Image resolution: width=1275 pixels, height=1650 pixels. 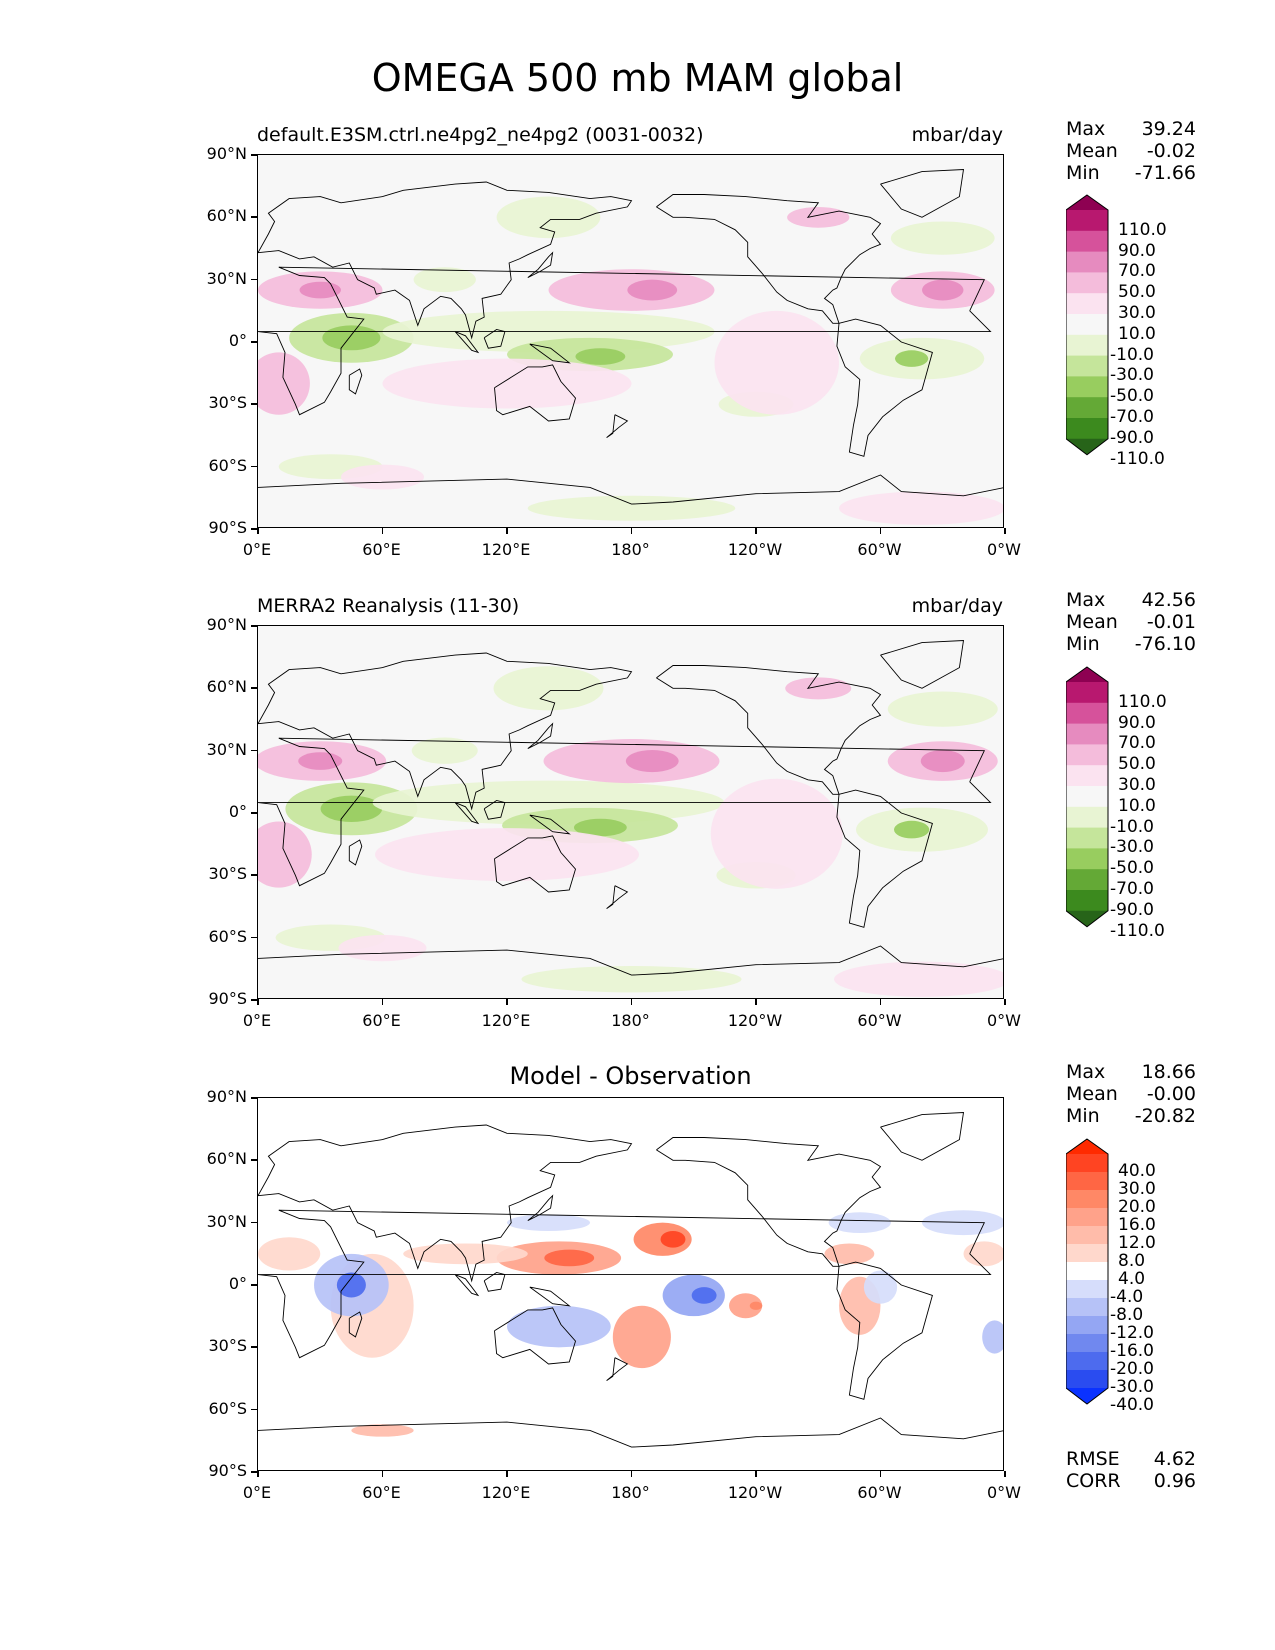 I want to click on y-tick-label: 30°S, so click(x=227, y=403).